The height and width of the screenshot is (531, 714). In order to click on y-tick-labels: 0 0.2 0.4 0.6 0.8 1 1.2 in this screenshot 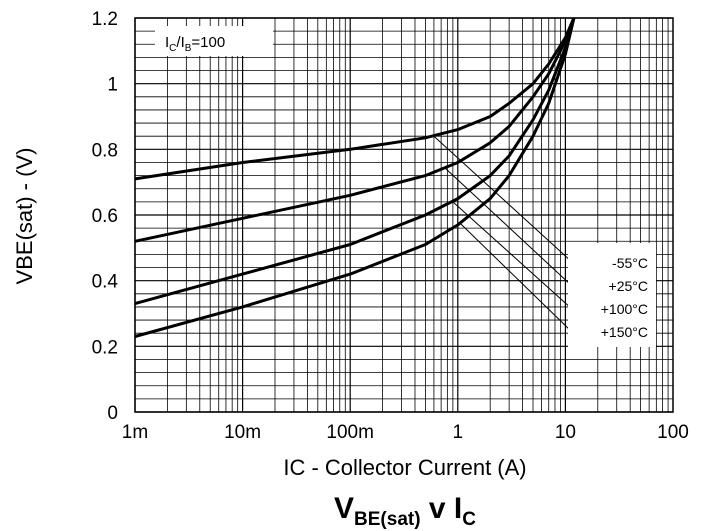, I will do `click(105, 216)`.